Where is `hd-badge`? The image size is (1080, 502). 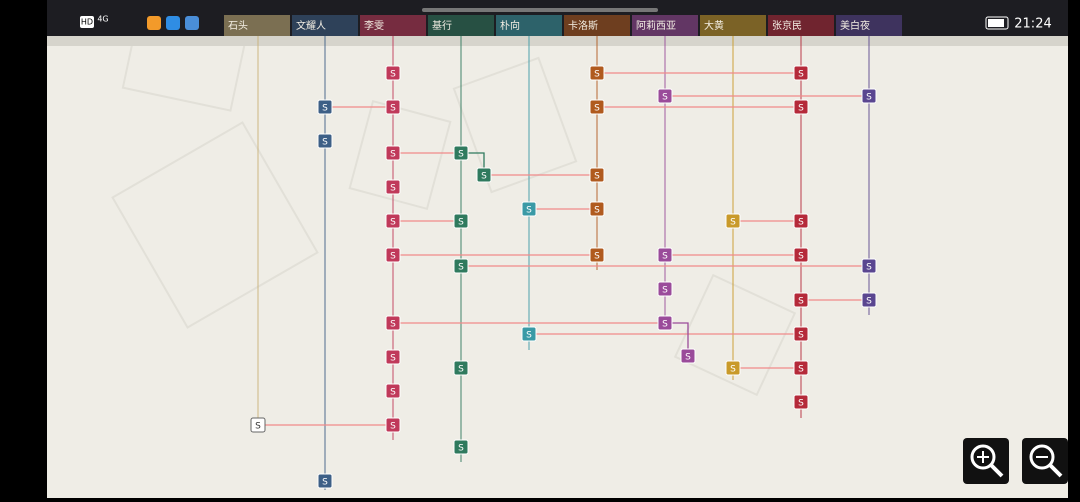 hd-badge is located at coordinates (87, 22).